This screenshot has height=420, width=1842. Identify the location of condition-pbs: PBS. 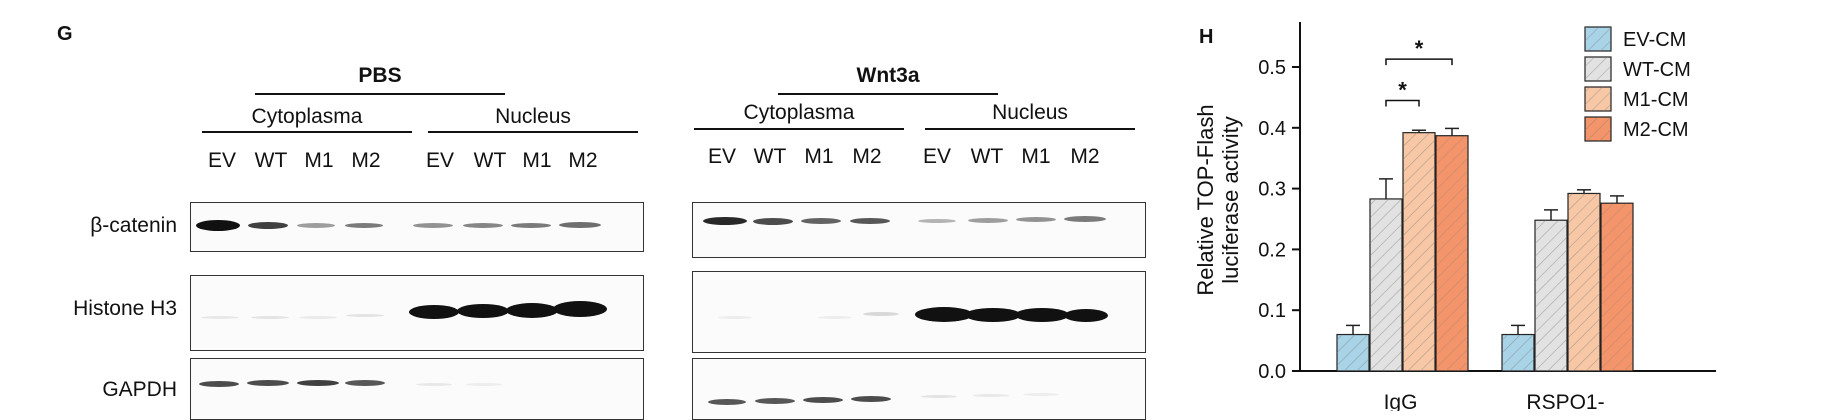
(380, 75).